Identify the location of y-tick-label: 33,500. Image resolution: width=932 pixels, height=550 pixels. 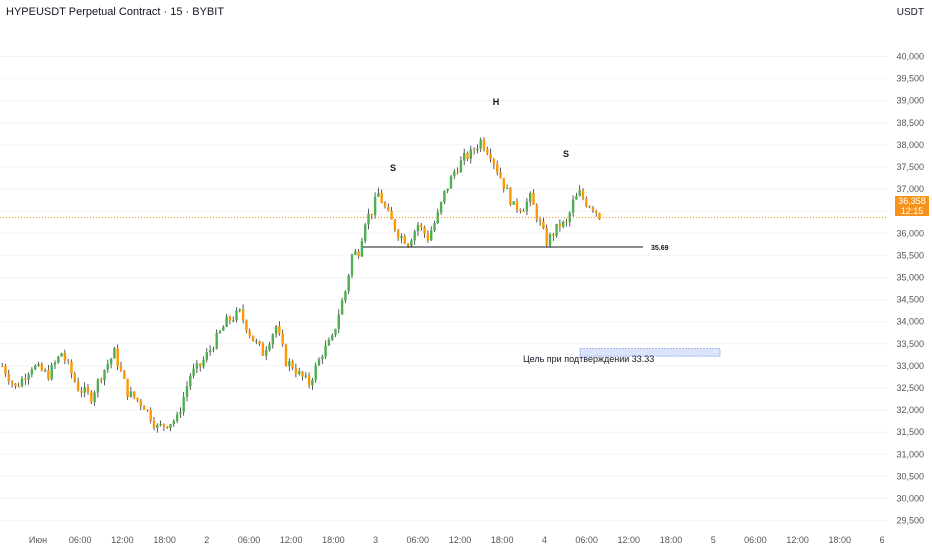
(910, 344).